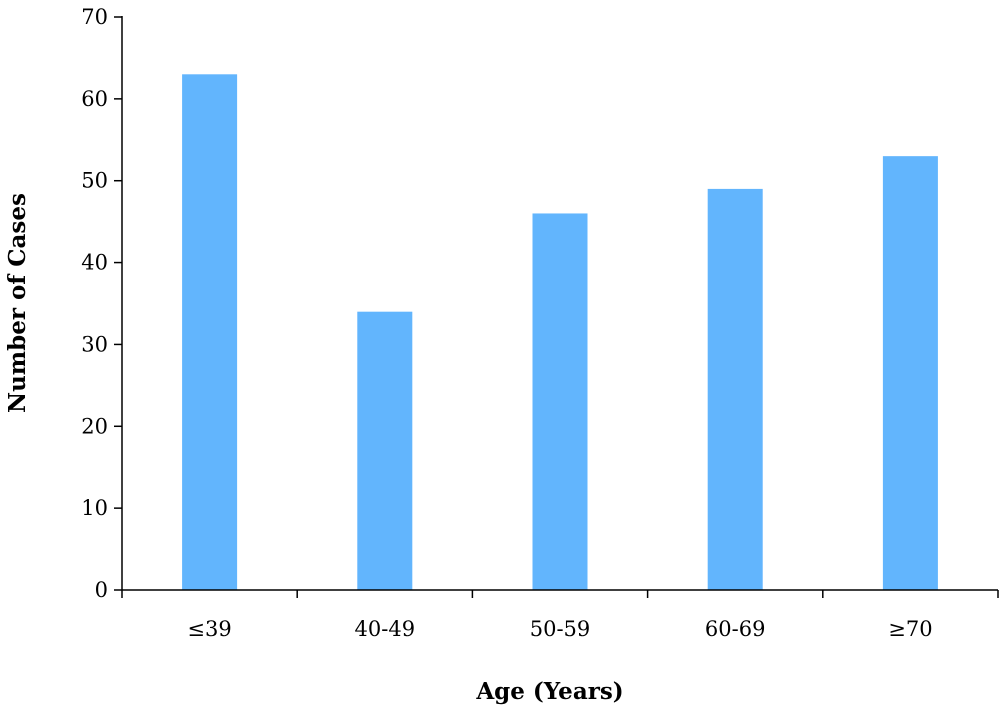 The image size is (1000, 708). I want to click on x-tick-label-0: ≤39, so click(209, 629).